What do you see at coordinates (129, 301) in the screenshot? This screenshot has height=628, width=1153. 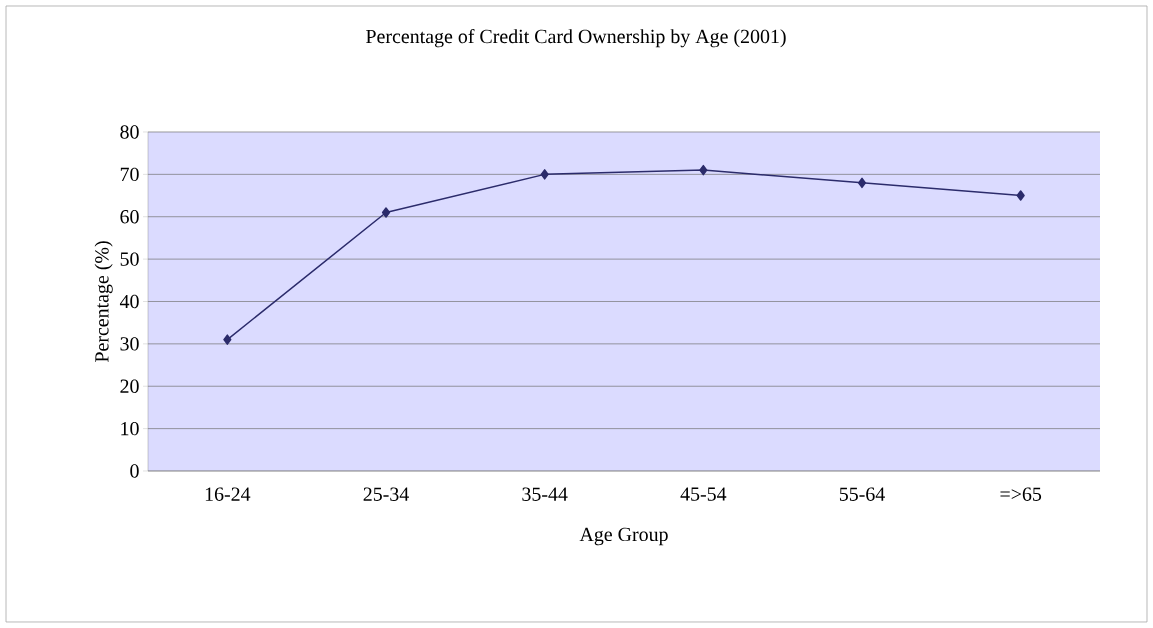 I see `y-tick-label: 40` at bounding box center [129, 301].